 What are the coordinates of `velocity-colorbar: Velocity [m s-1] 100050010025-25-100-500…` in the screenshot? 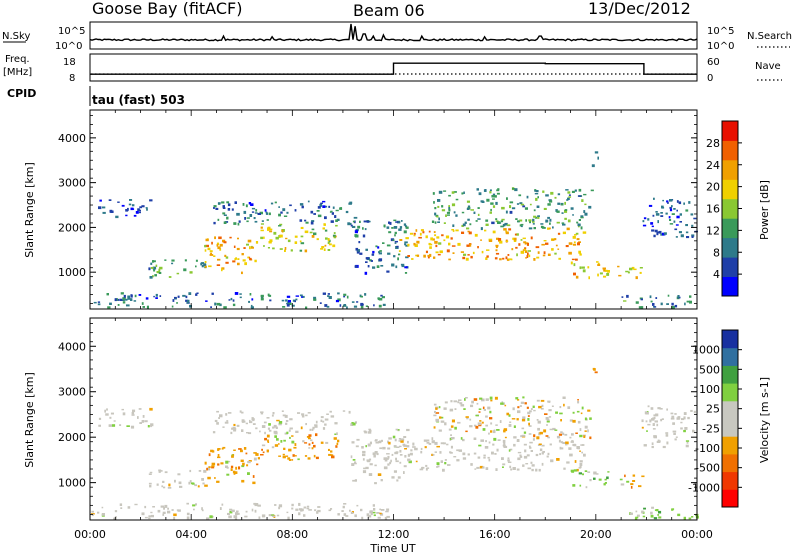 It's located at (729, 418).